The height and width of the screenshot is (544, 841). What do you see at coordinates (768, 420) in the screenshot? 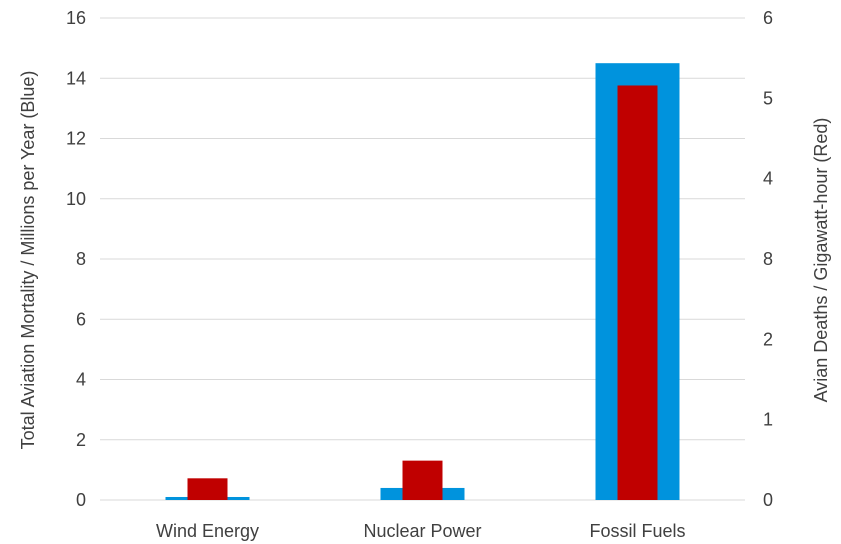
I see `right-tick-label: 1` at bounding box center [768, 420].